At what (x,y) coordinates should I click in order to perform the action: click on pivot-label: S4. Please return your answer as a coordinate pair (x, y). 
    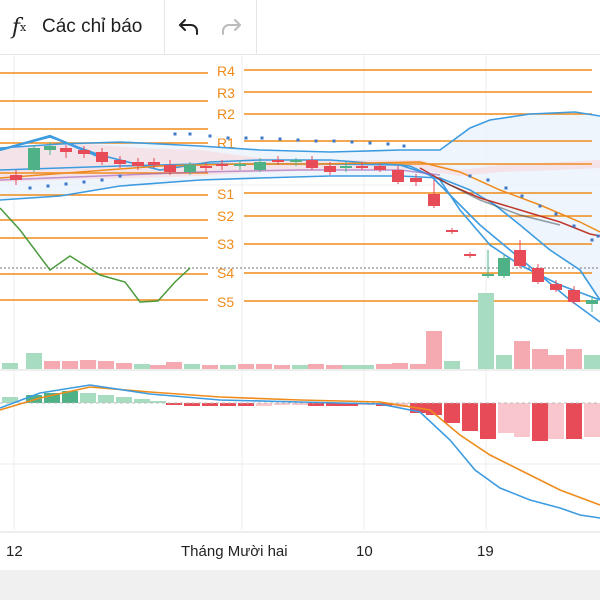
    Looking at the image, I should click on (225, 273).